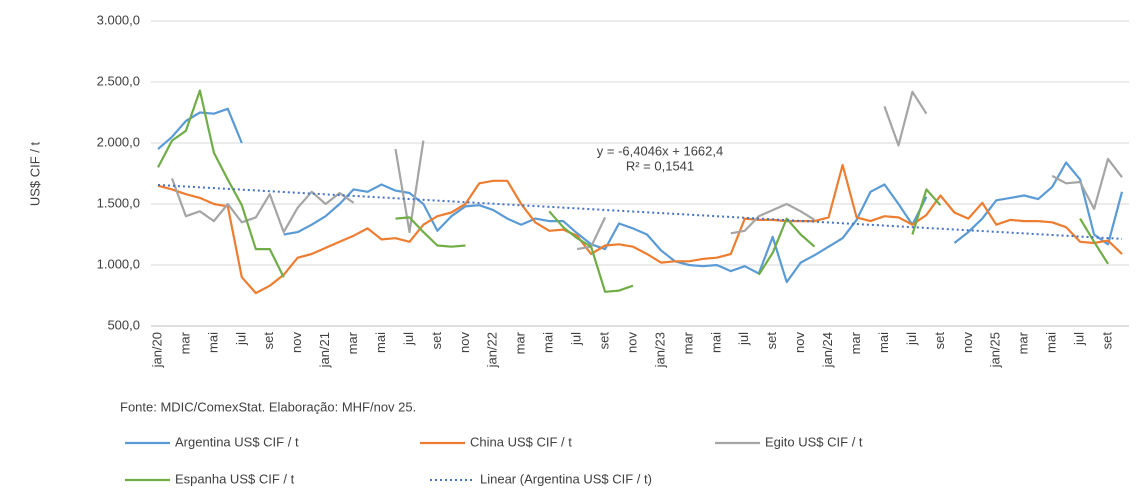  I want to click on legend-label: Egito US$ CIF / t, so click(814, 441).